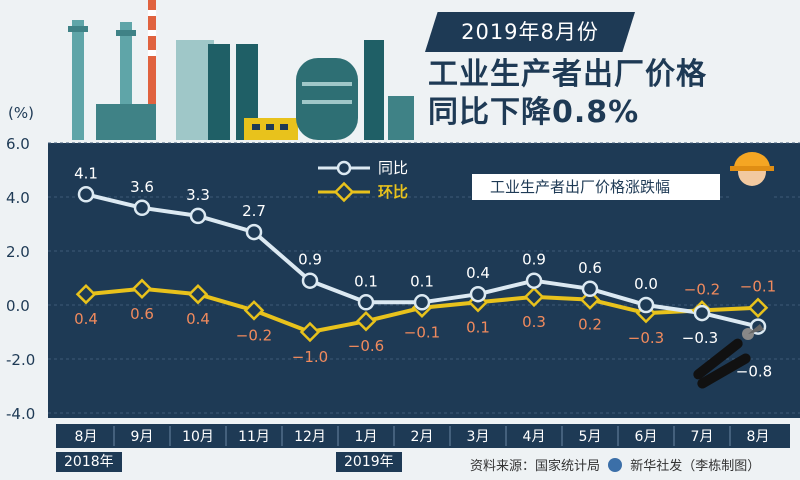  I want to click on x-tick-label: 10月, so click(198, 437).